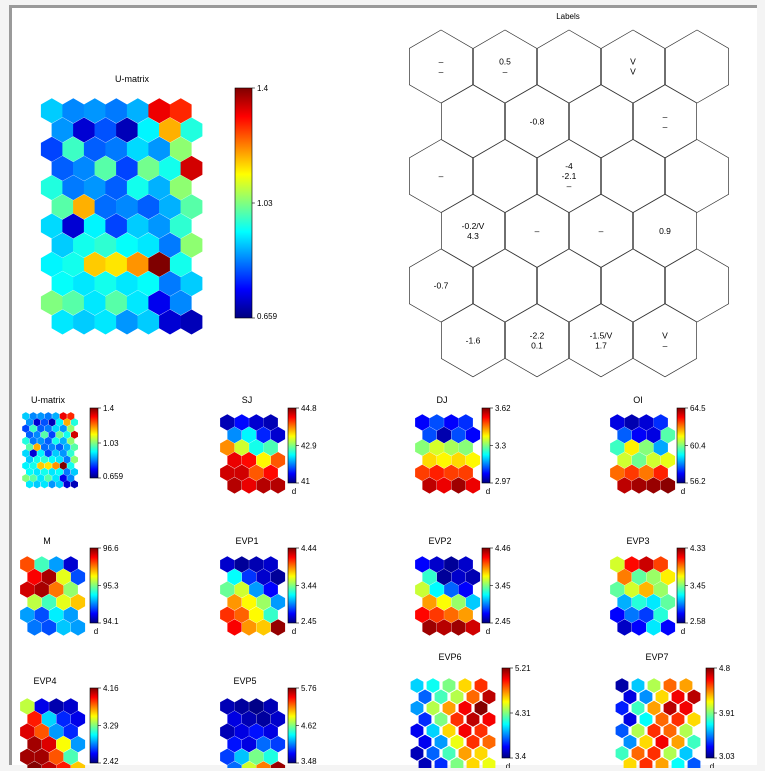 This screenshot has height=771, width=765. What do you see at coordinates (698, 586) in the screenshot?
I see `colorbar-tick-label-evp3: 3.45` at bounding box center [698, 586].